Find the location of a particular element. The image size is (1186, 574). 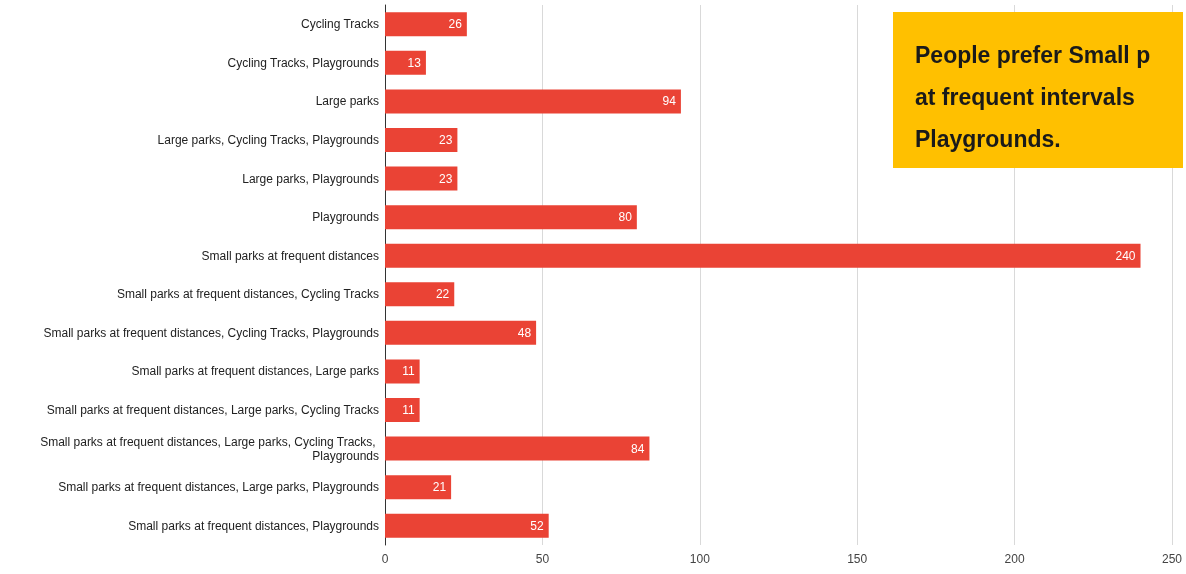

x-tick-label: 150 is located at coordinates (857, 559).